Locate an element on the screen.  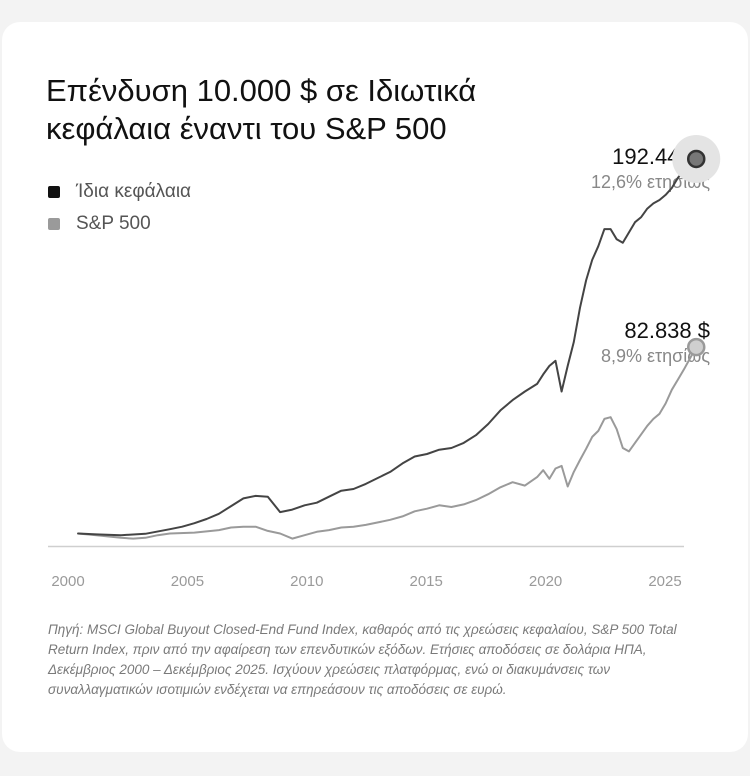
legend-swatch-private is located at coordinates (54, 192).